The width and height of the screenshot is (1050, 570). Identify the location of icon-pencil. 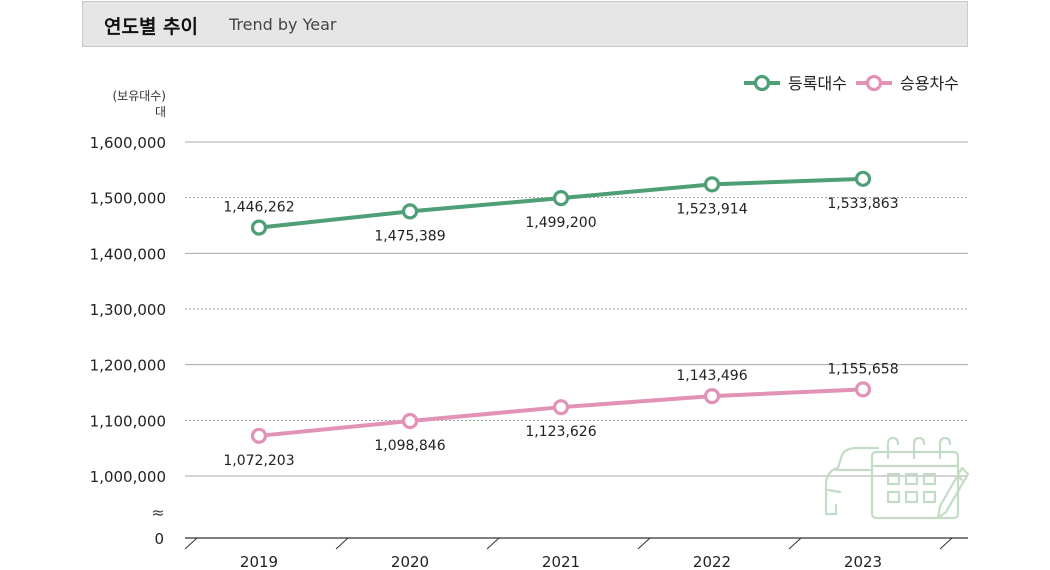
(953, 493).